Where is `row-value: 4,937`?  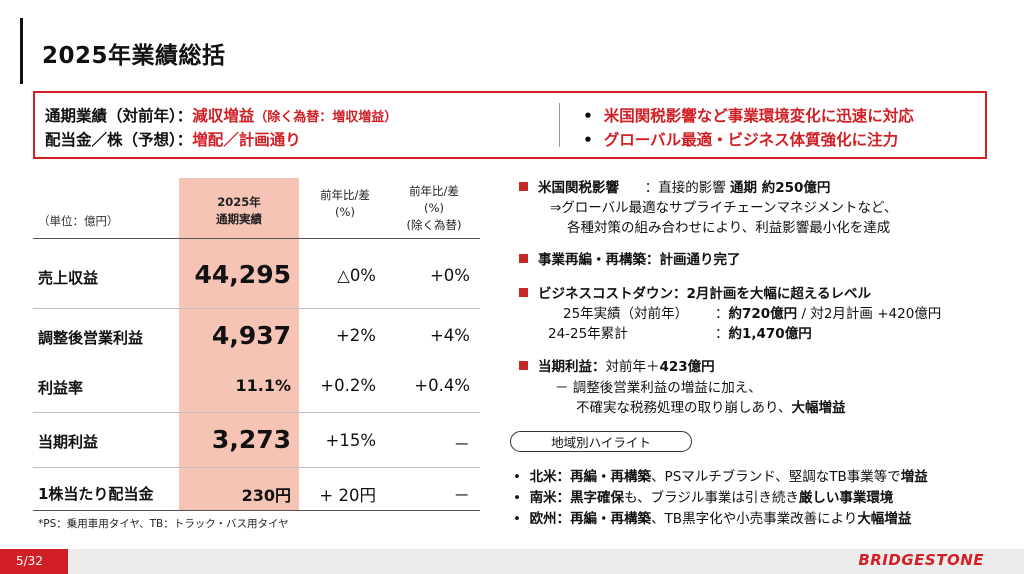 row-value: 4,937 is located at coordinates (251, 335).